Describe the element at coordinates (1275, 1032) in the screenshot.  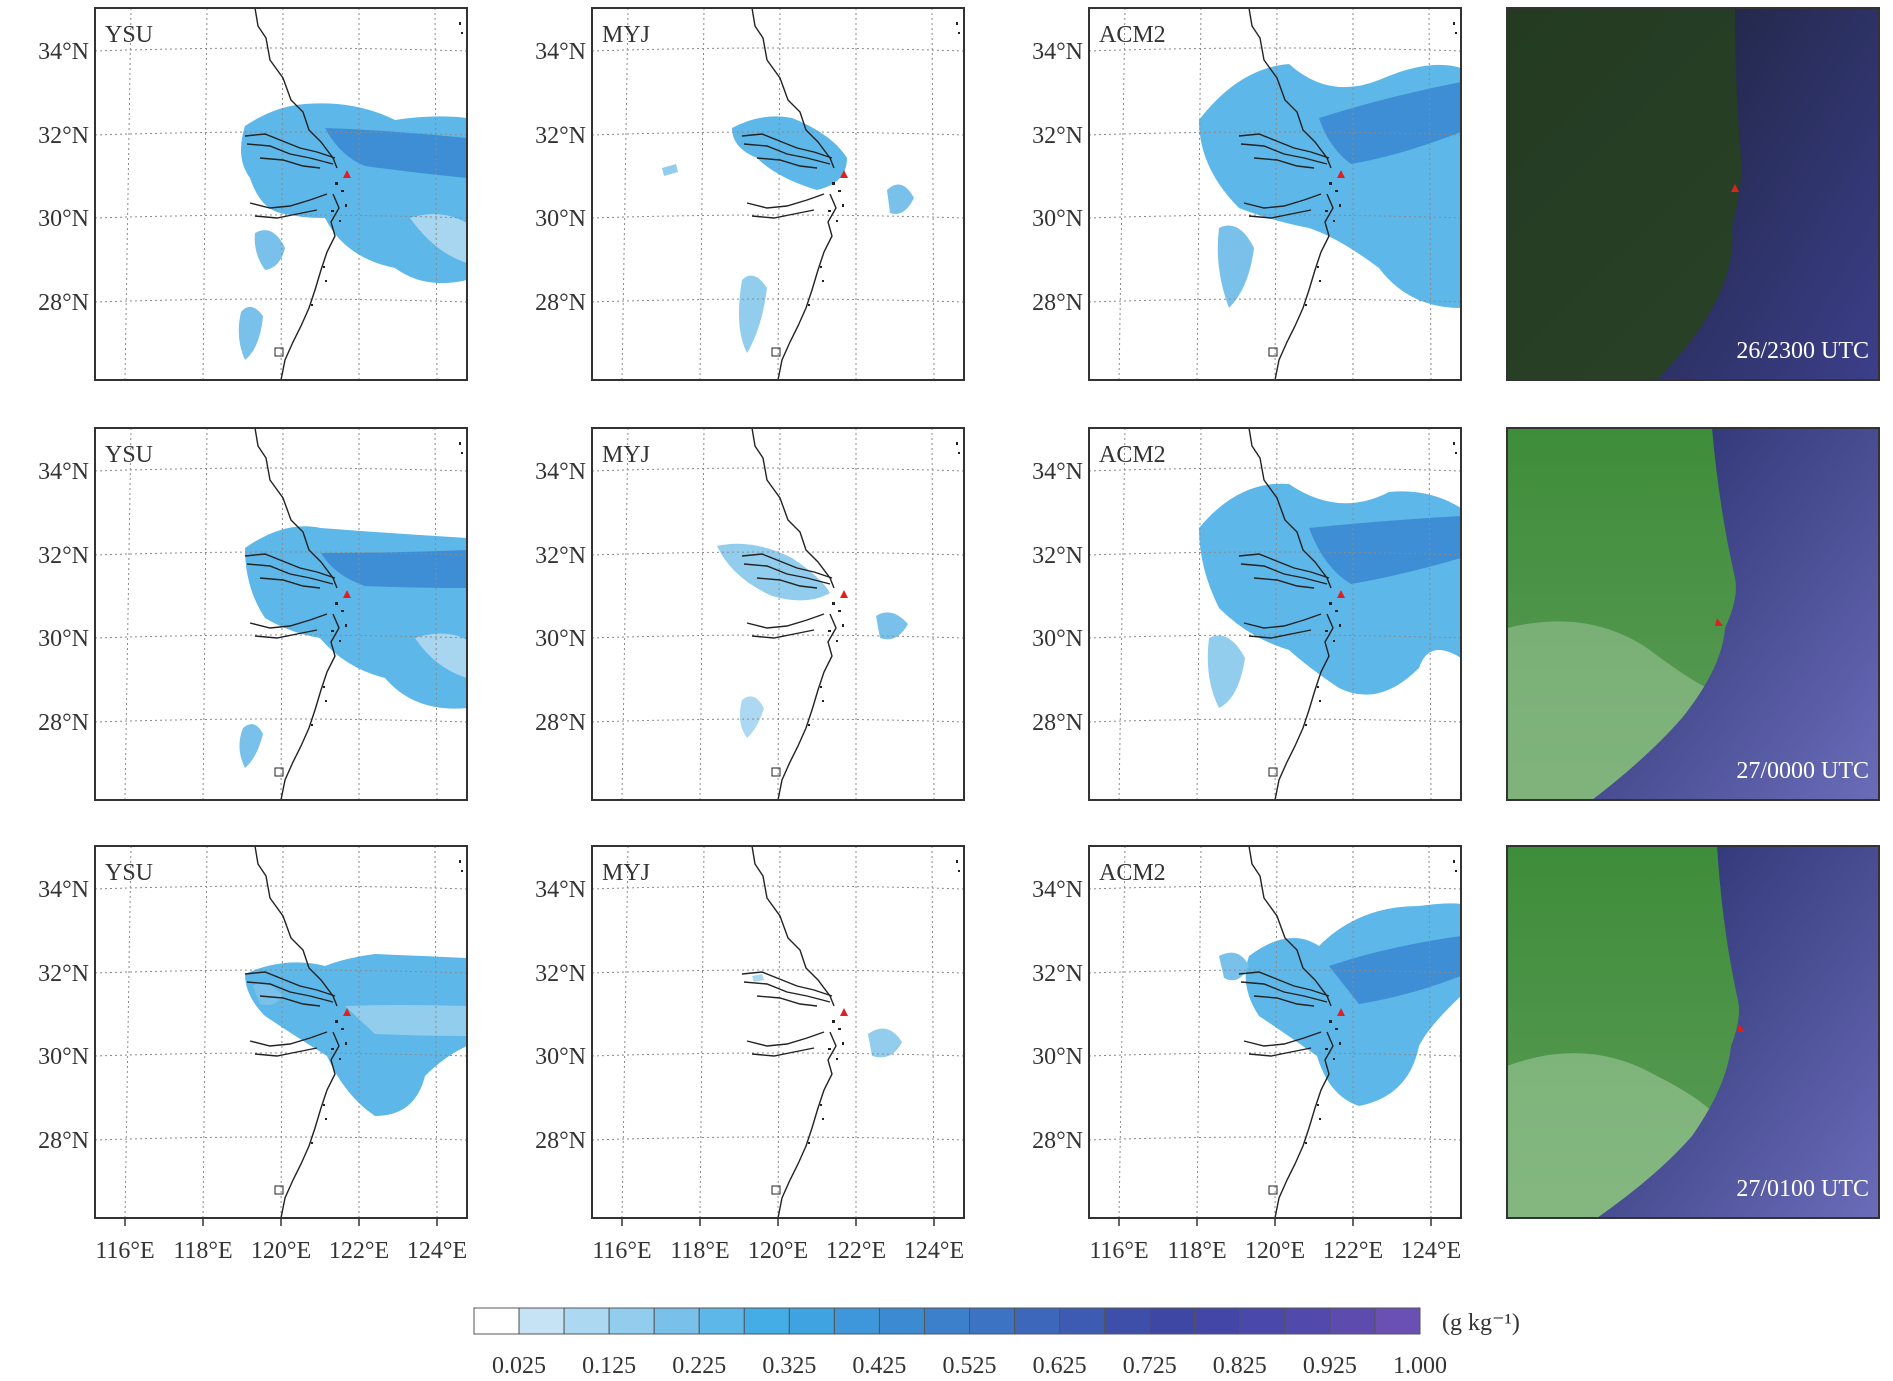
I see `map-panel-acm2-r3: ACM2` at that location.